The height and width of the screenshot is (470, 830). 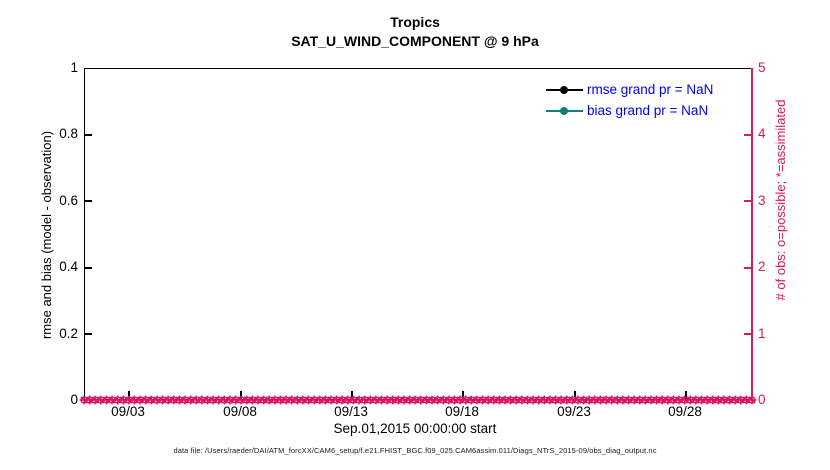 I want to click on legend-label-bias: bias grand pr = NaN, so click(x=648, y=110).